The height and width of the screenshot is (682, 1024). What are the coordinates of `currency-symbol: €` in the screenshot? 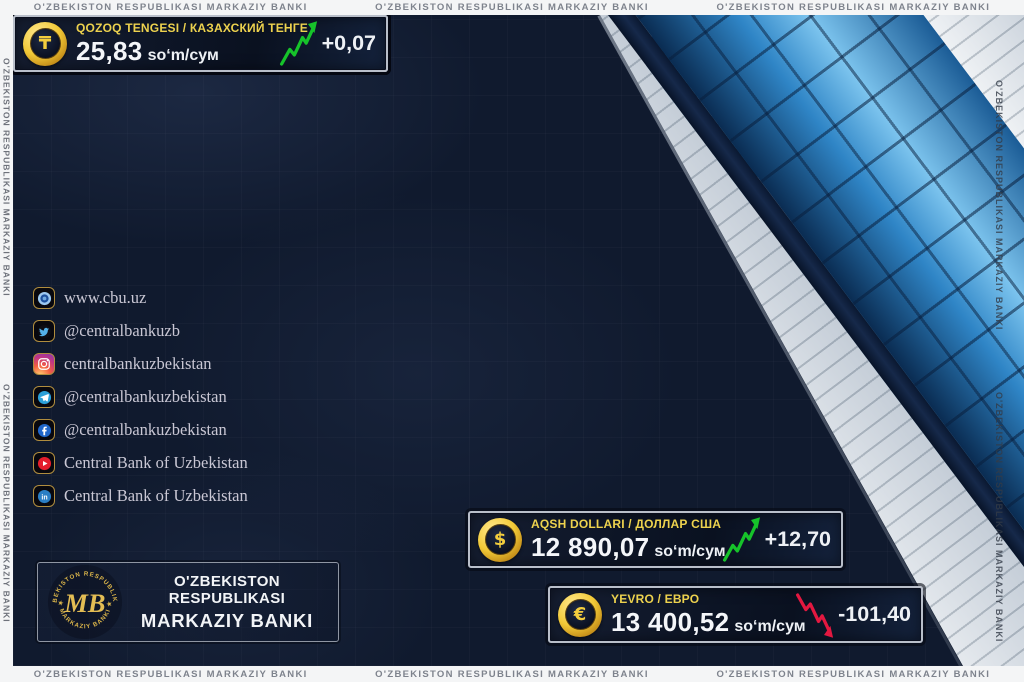 It's located at (580, 614).